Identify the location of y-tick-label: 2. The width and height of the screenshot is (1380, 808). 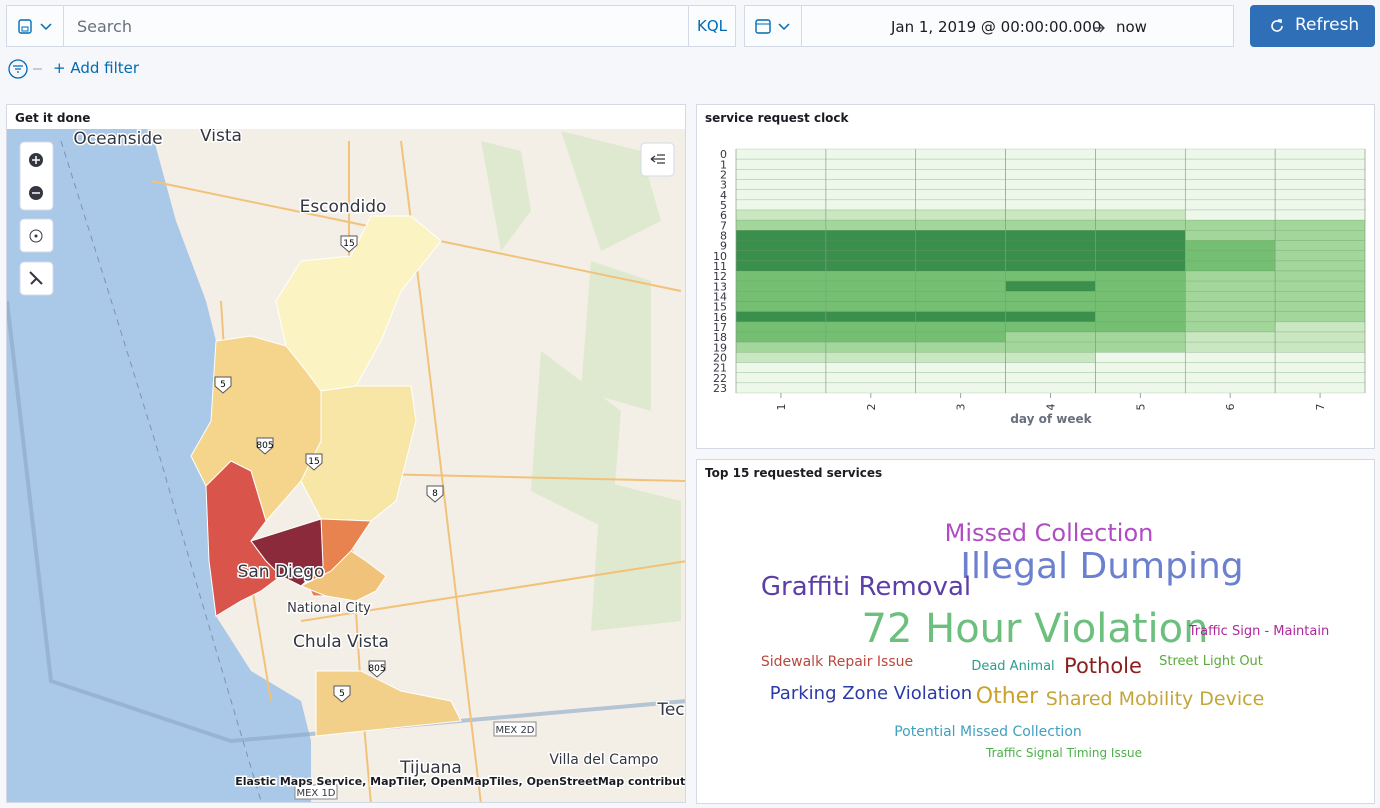
(723, 174).